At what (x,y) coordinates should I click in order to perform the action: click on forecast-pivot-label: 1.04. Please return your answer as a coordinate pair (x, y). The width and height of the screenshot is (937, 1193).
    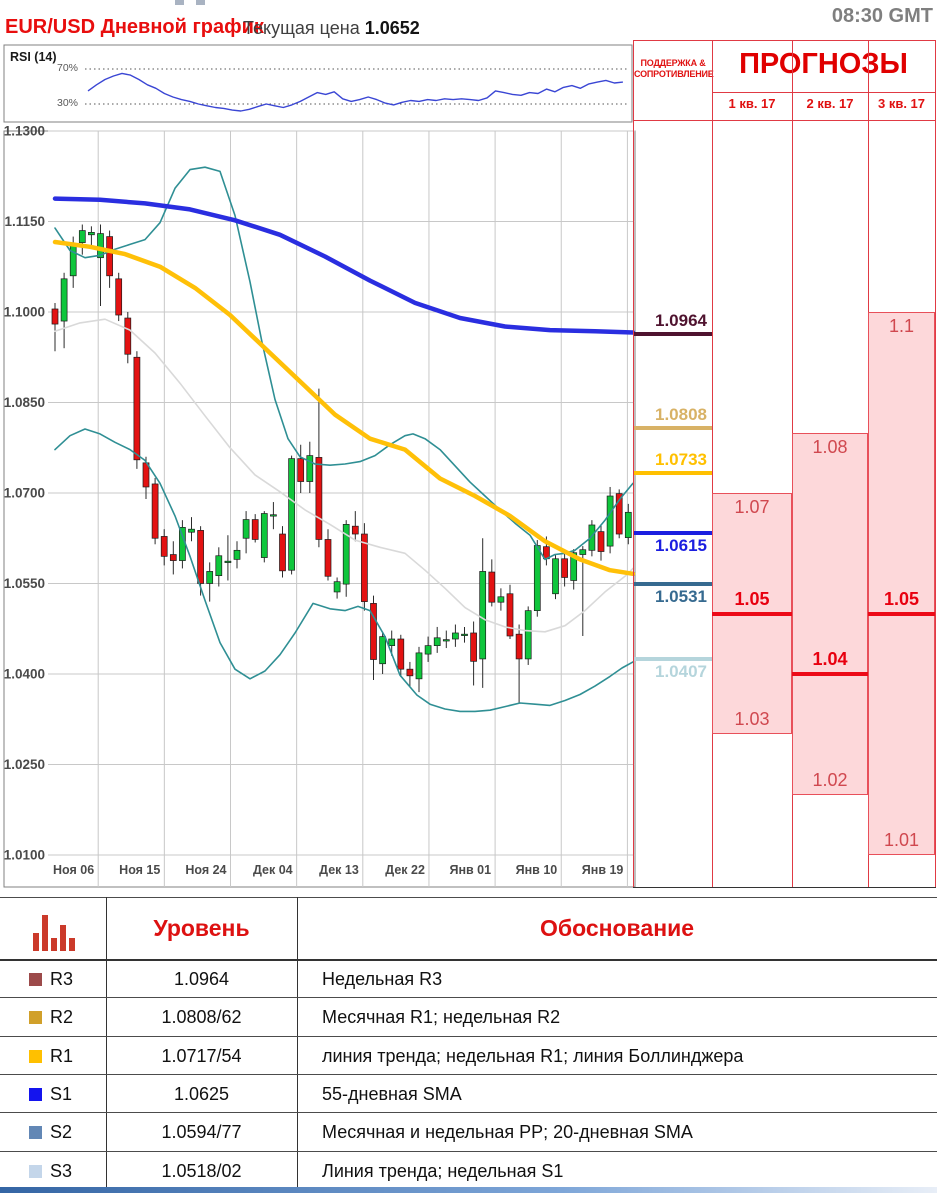
    Looking at the image, I should click on (830, 659).